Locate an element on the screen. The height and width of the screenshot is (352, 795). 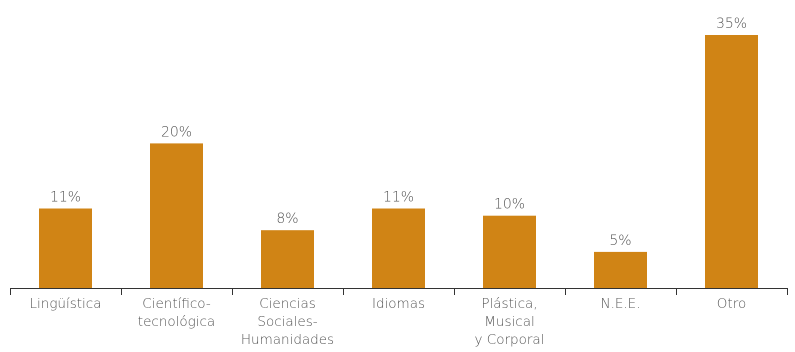
bar-value-label: 8% is located at coordinates (287, 219).